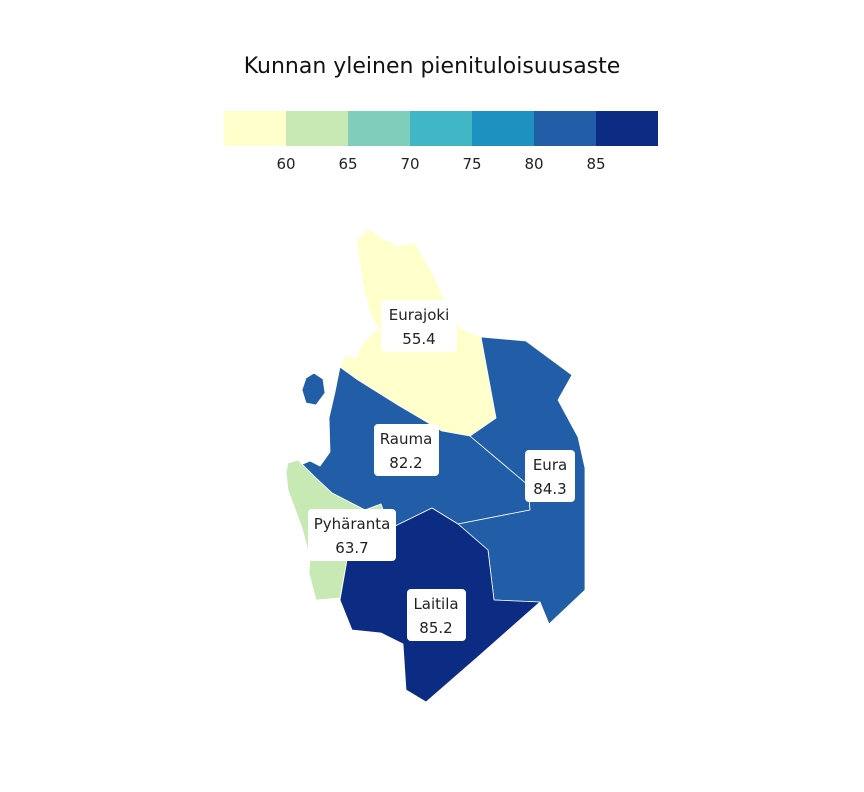  What do you see at coordinates (419, 315) in the screenshot?
I see `label-eurajoki-name: Eurajoki` at bounding box center [419, 315].